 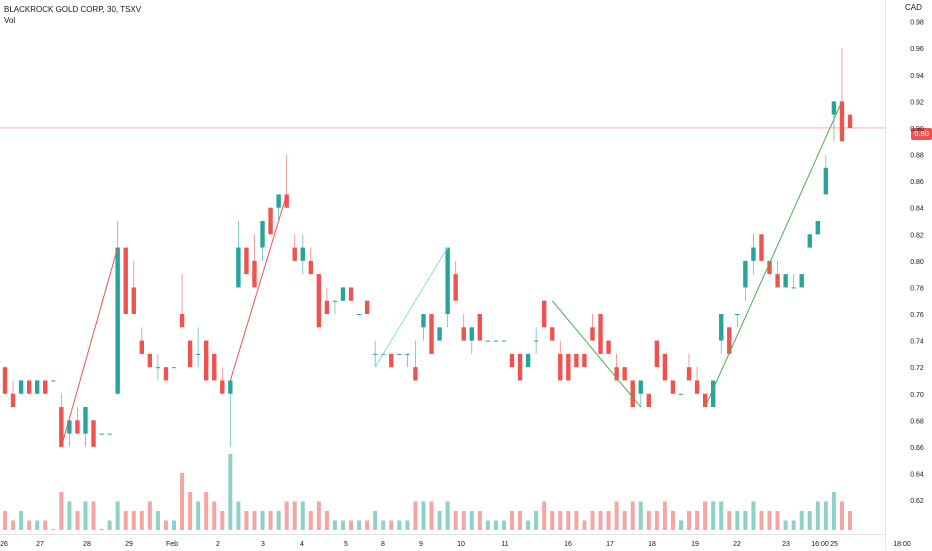 What do you see at coordinates (411, 307) in the screenshot?
I see `trend-line` at bounding box center [411, 307].